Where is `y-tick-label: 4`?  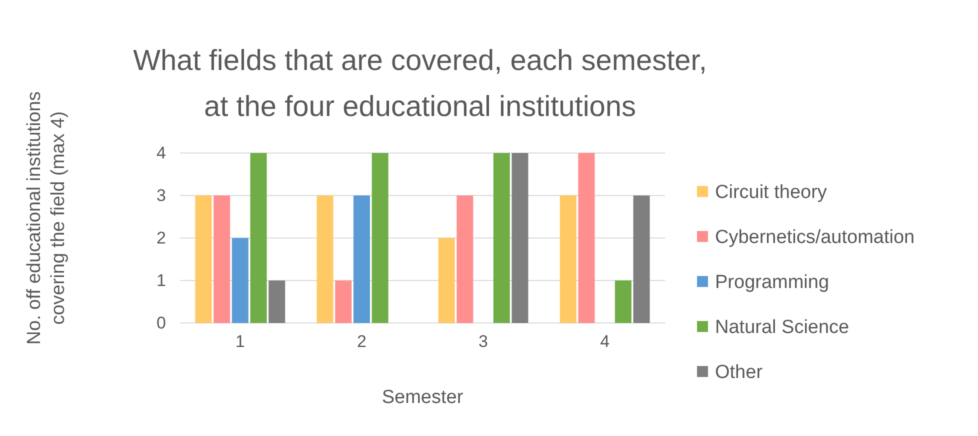
y-tick-label: 4 is located at coordinates (161, 152).